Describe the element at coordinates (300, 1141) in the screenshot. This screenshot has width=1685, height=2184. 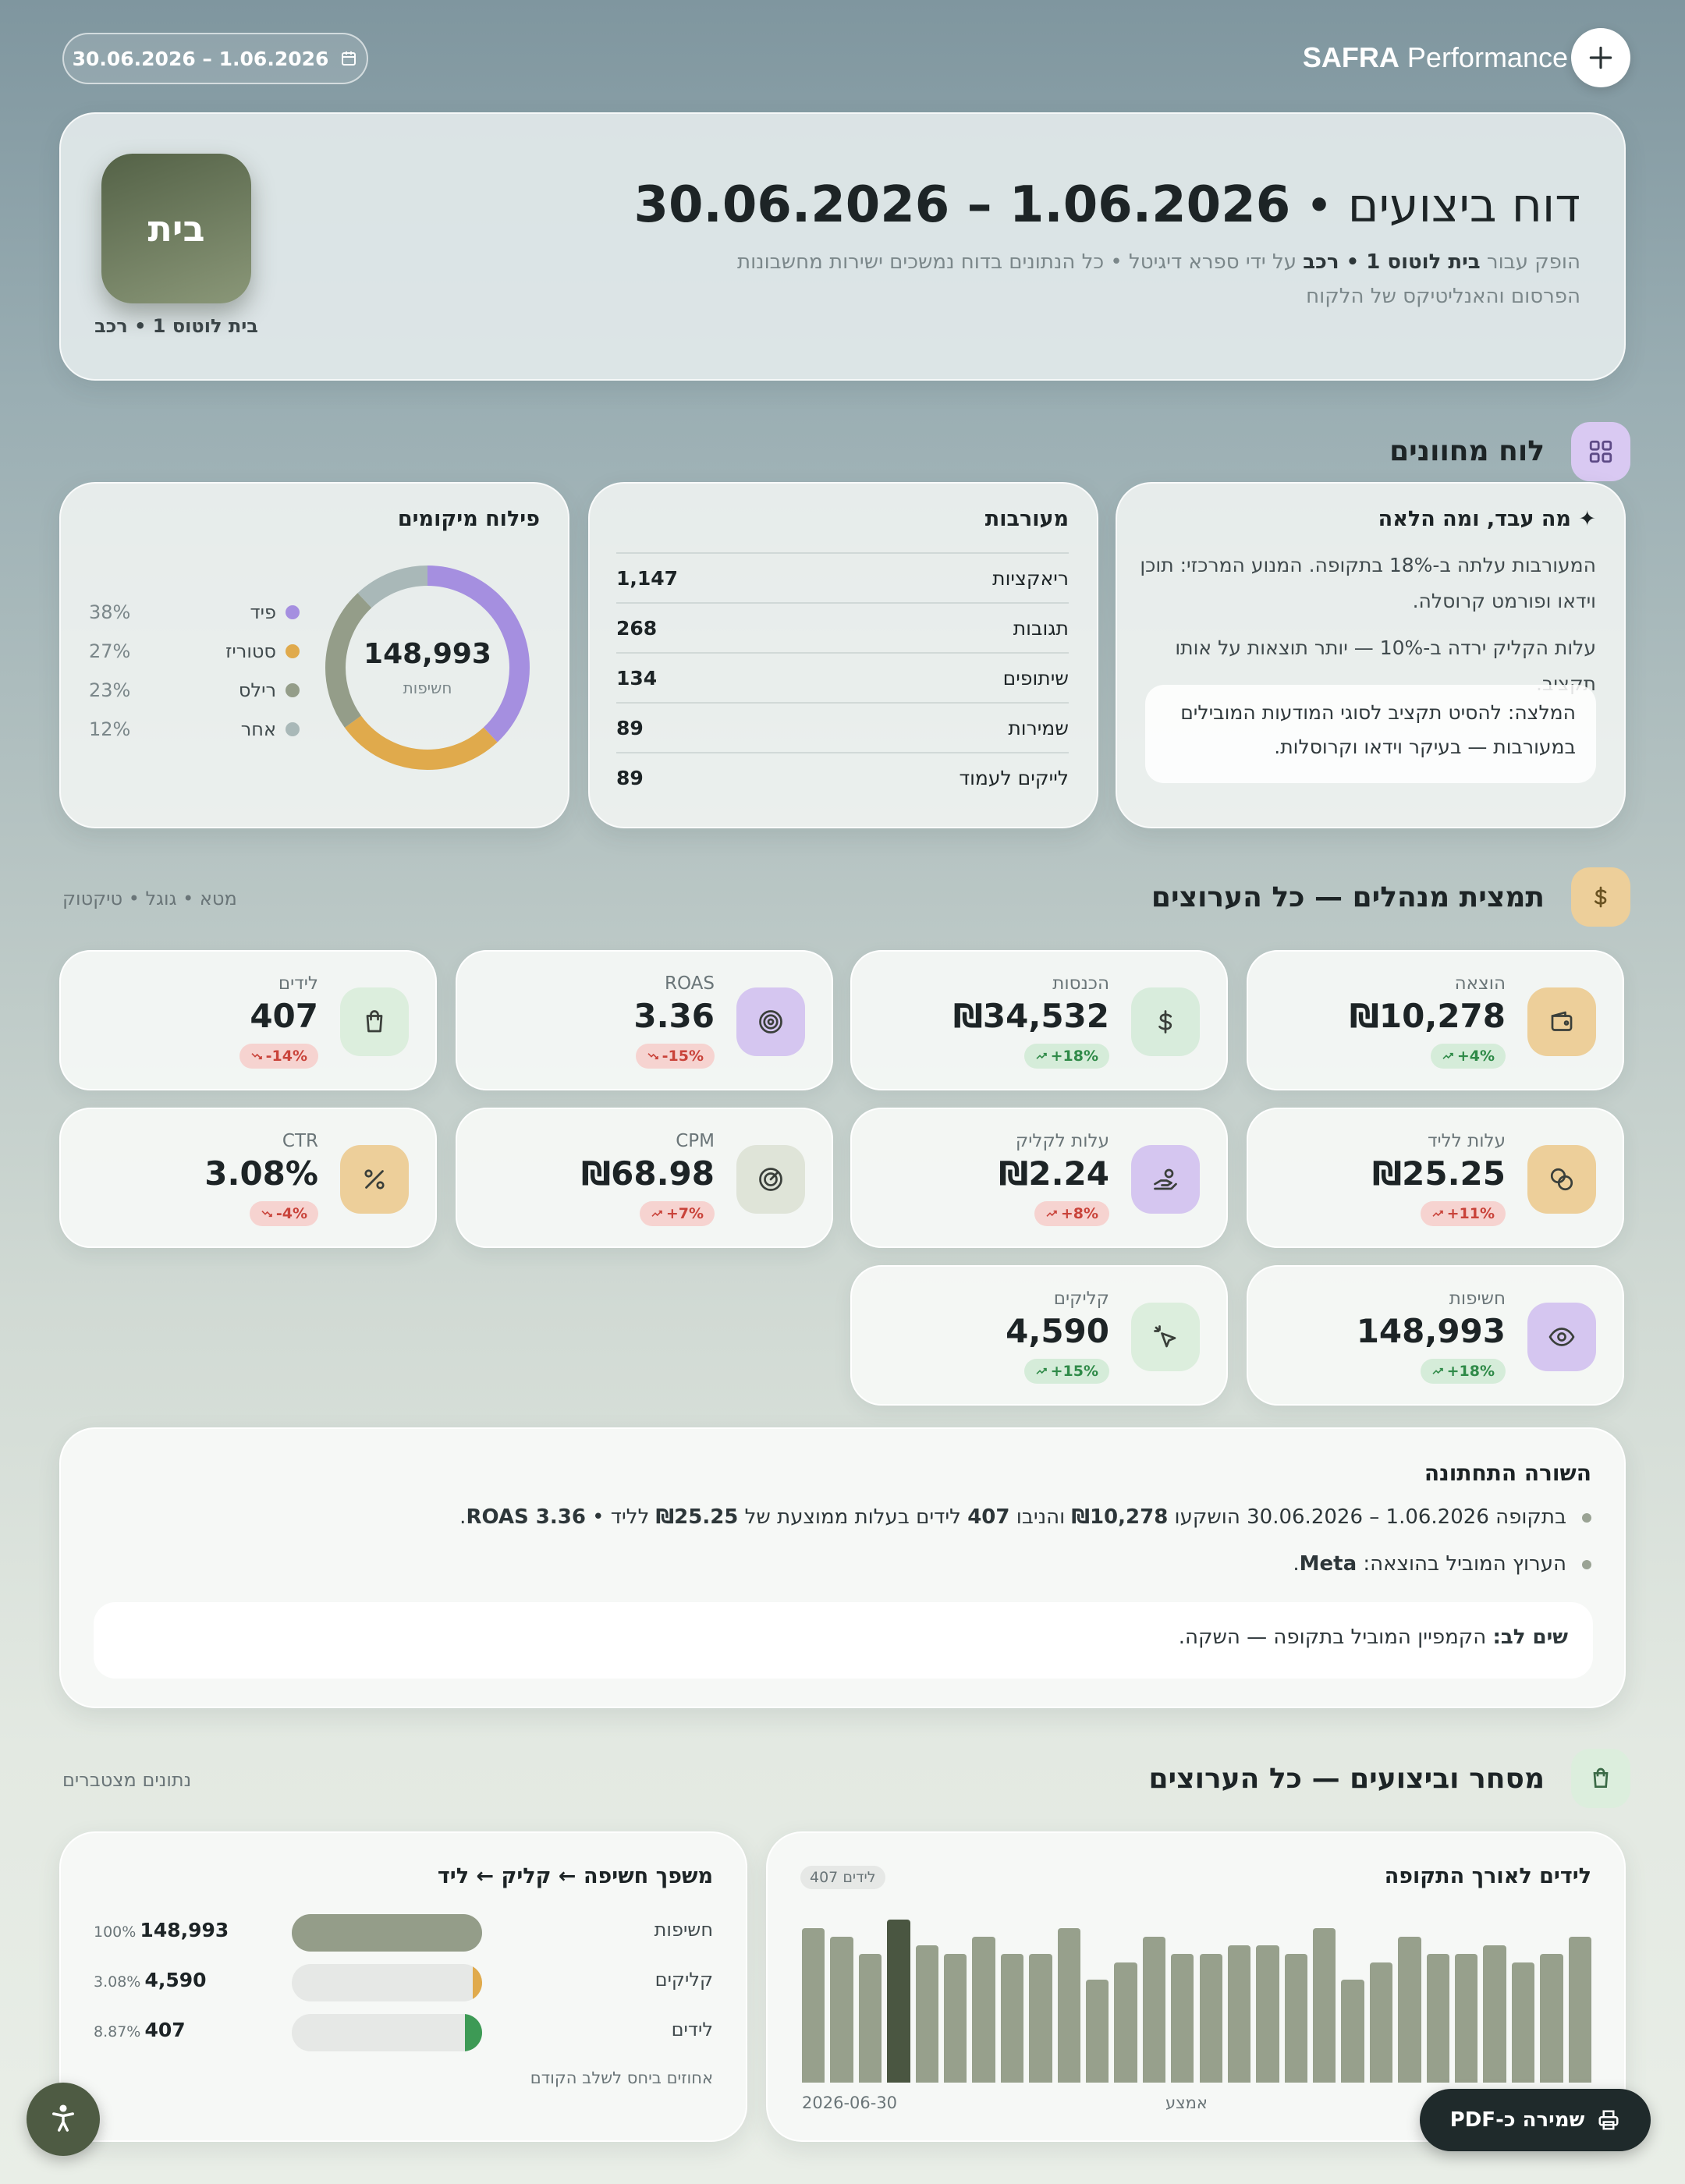
I see `kpi-label: CTR` at that location.